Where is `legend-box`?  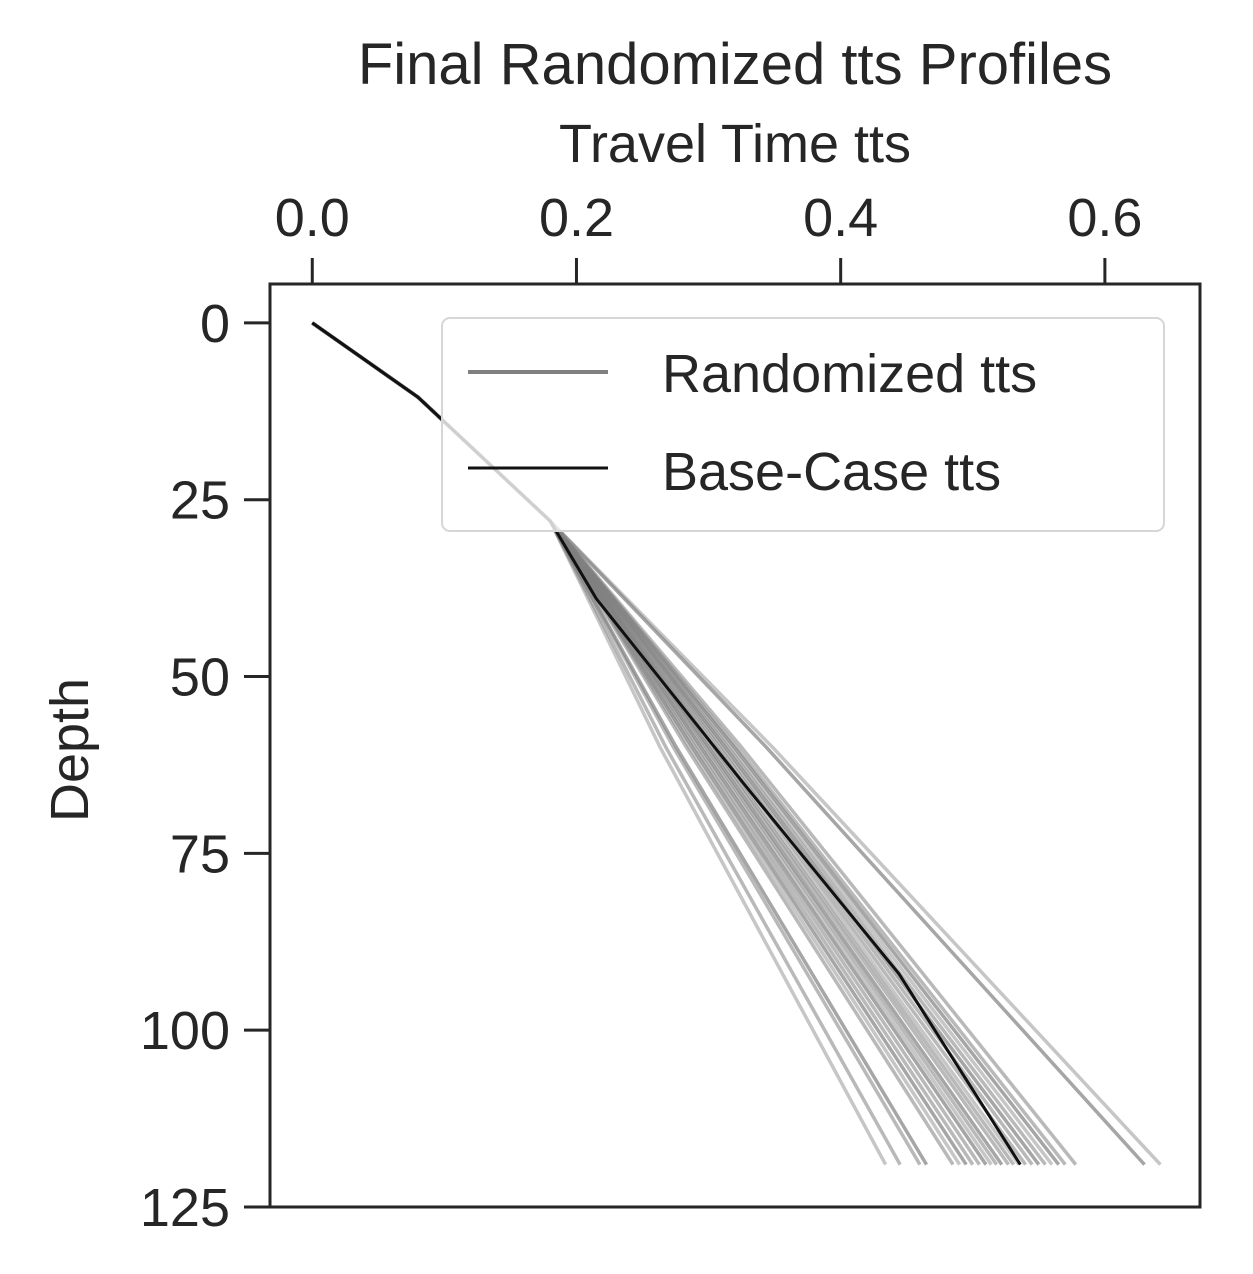
legend-box is located at coordinates (803, 424).